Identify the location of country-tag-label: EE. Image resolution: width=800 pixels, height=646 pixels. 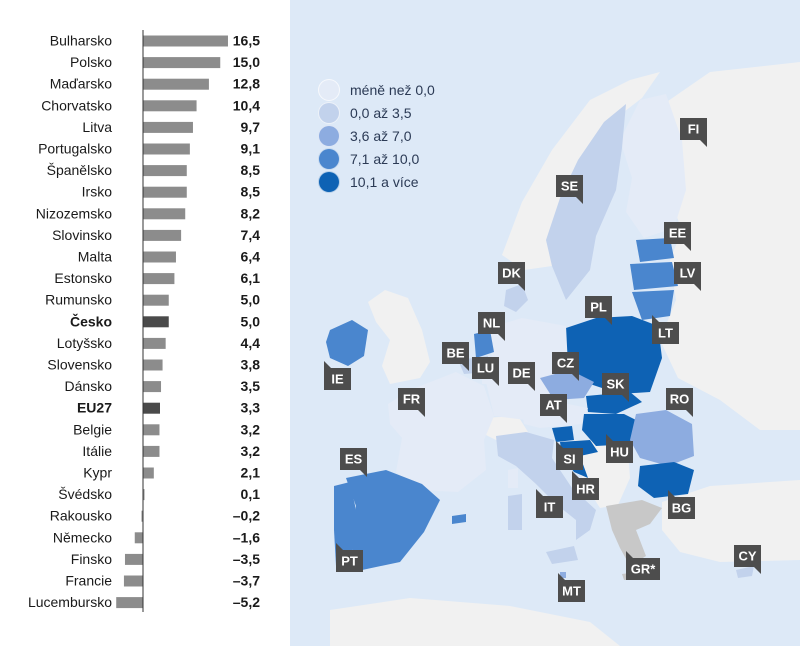
(678, 233).